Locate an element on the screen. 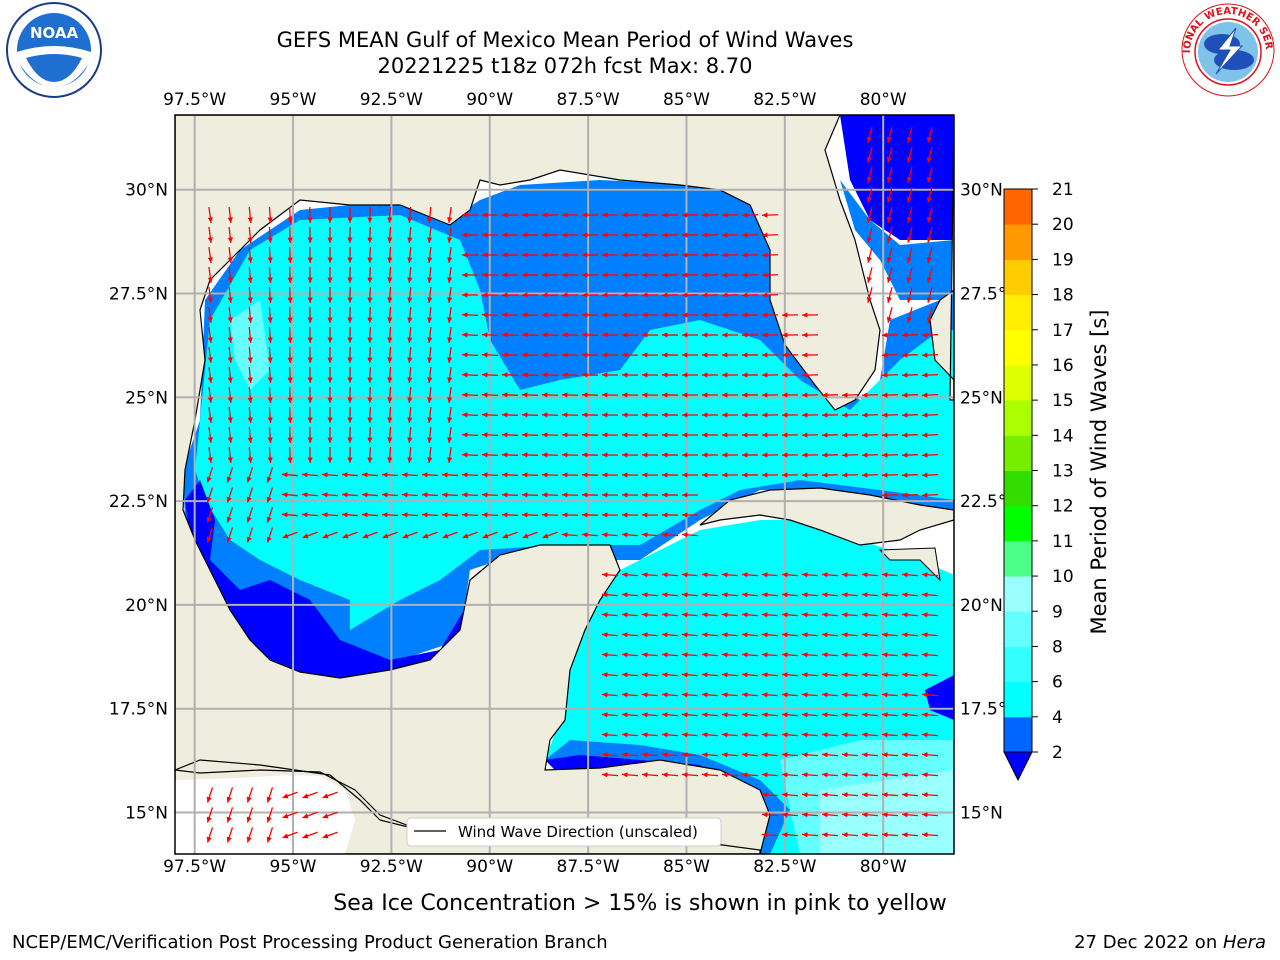 Image resolution: width=1280 pixels, height=960 pixels. colorbar-tick-label: 15 is located at coordinates (1063, 401).